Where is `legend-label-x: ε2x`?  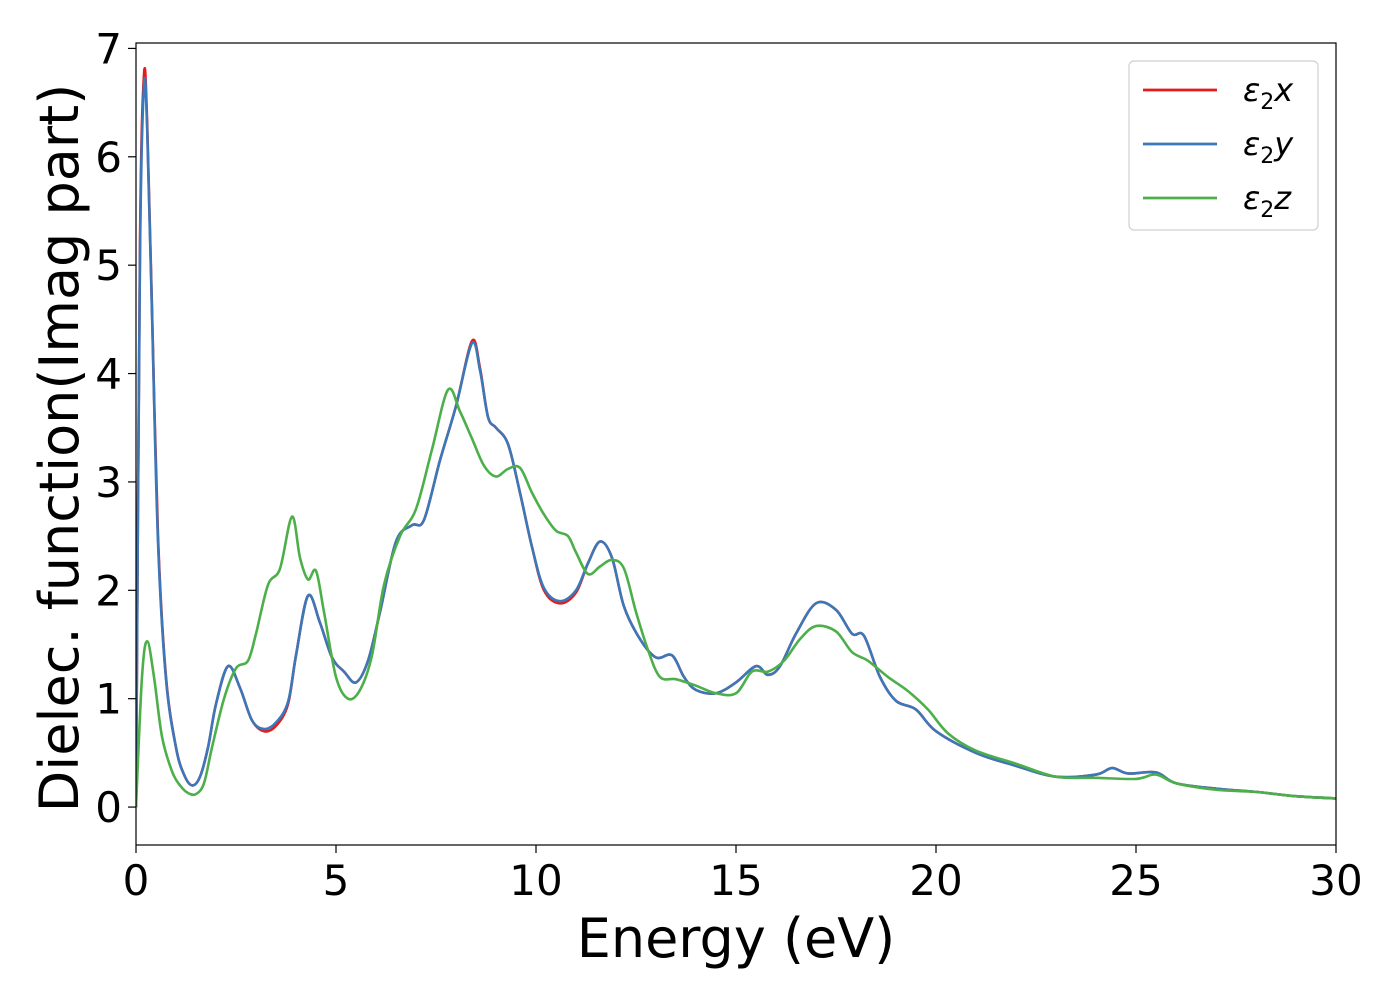
legend-label-x: ε2x is located at coordinates (1268, 93).